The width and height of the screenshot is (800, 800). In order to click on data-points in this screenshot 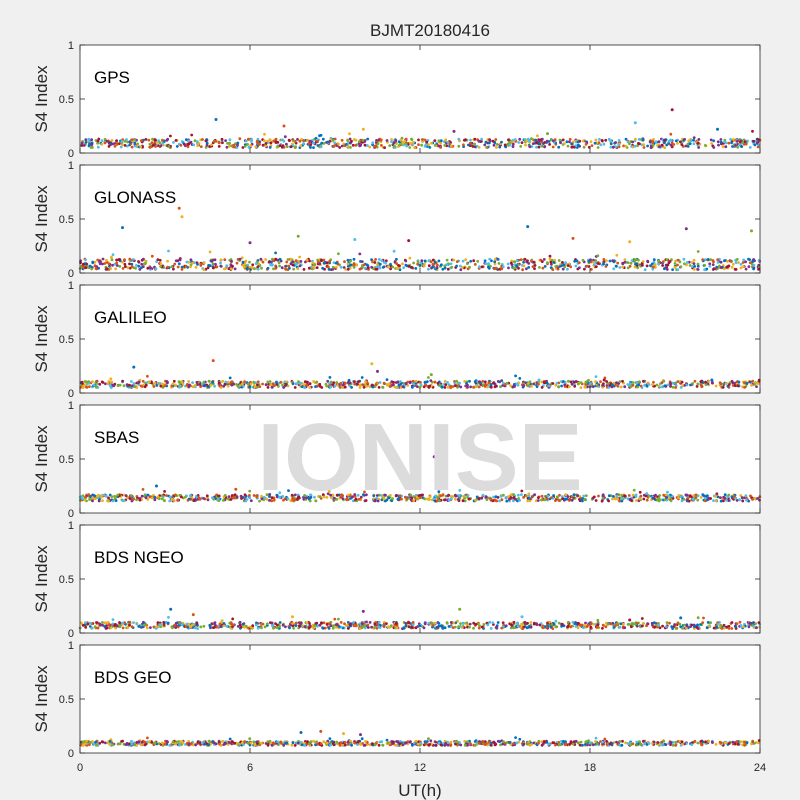, I will do `click(420, 738)`.